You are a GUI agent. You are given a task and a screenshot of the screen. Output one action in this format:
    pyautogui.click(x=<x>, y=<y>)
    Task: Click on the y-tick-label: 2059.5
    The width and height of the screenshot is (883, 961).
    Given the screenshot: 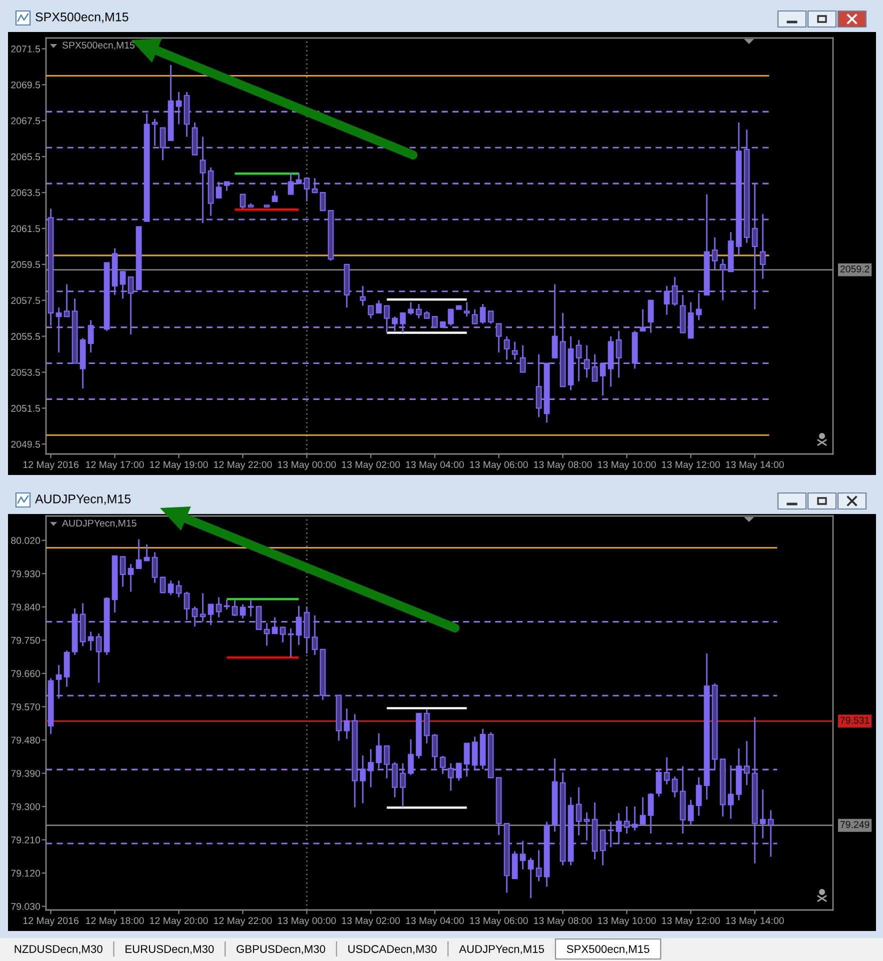 What is the action you would take?
    pyautogui.click(x=25, y=264)
    